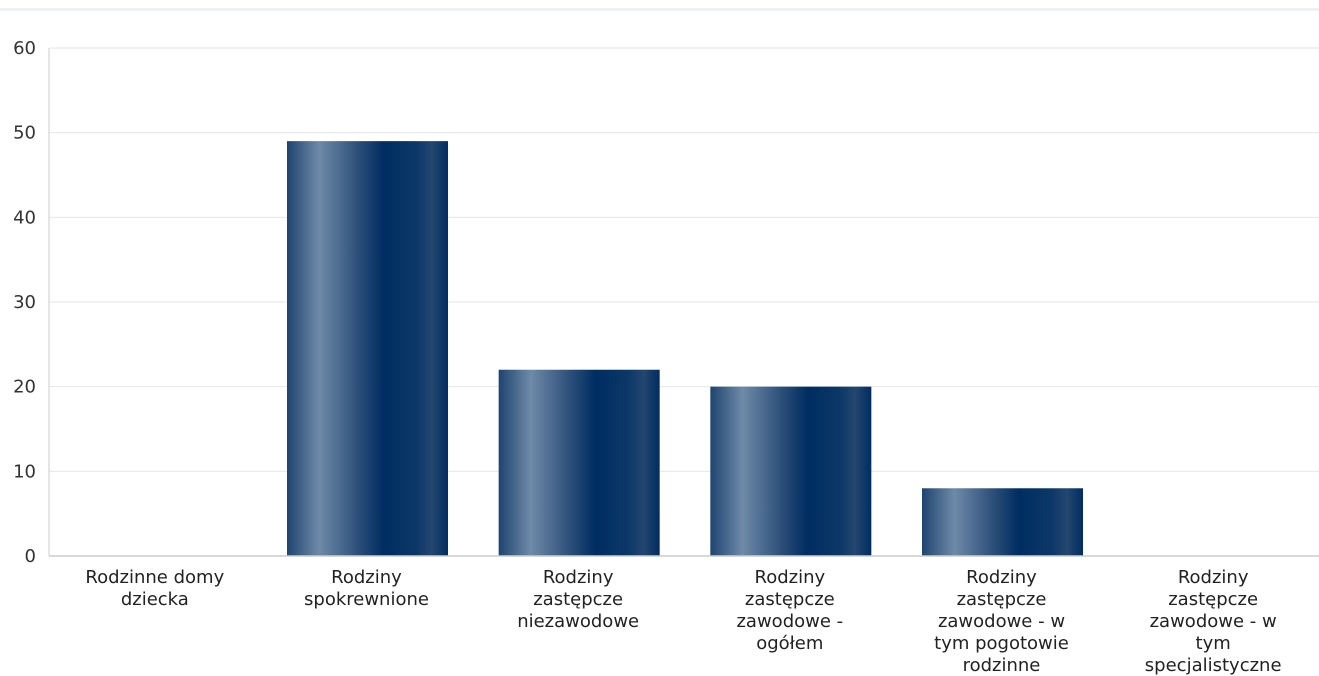 This screenshot has width=1319, height=676. I want to click on x-category-label: Rodzinne domy dziecka, so click(154, 588).